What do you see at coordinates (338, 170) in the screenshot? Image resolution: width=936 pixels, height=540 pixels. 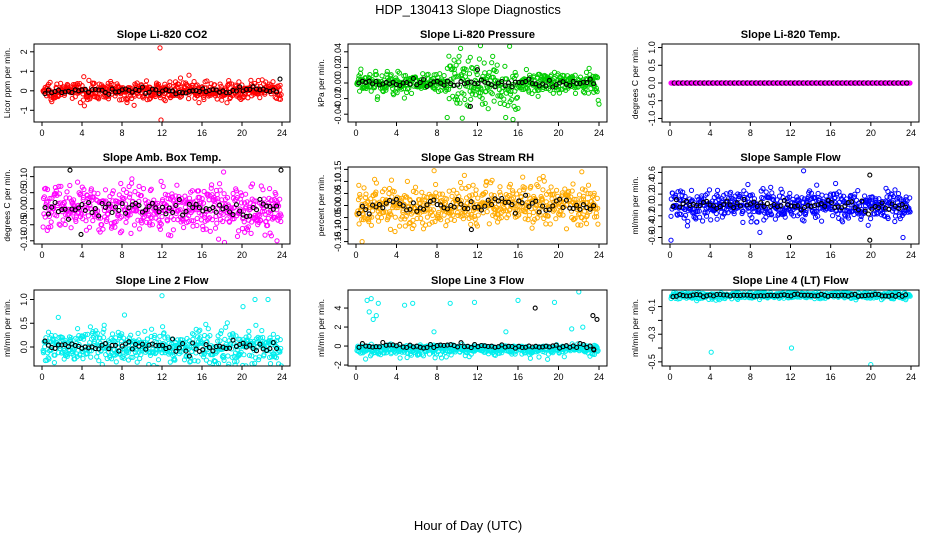 I see `y-tick-label: 0.15` at bounding box center [338, 170].